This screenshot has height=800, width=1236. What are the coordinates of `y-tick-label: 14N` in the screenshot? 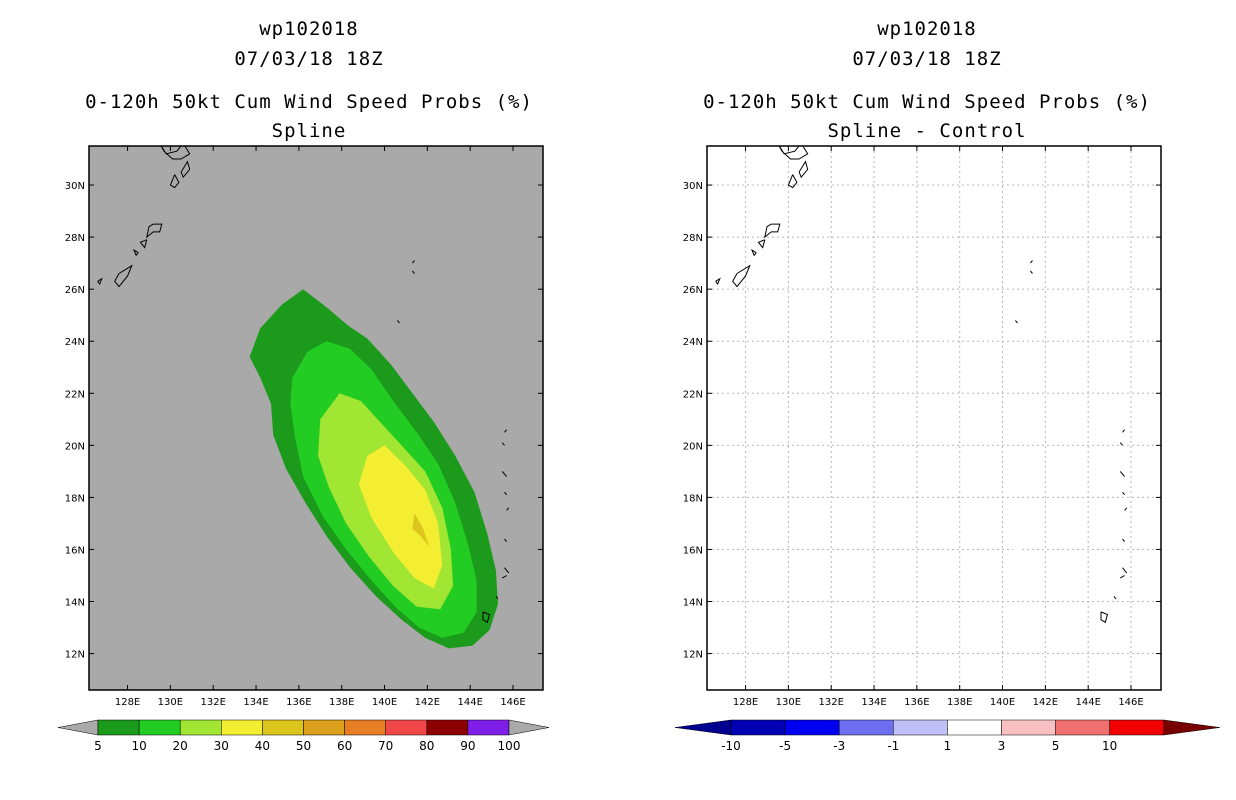 It's located at (75, 603).